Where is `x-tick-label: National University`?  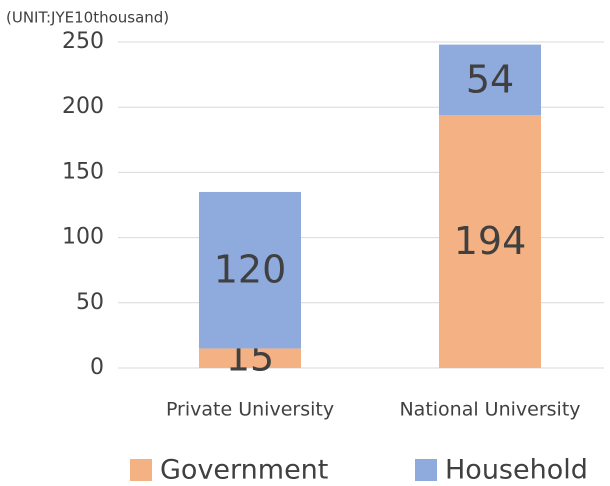 x-tick-label: National University is located at coordinates (489, 410).